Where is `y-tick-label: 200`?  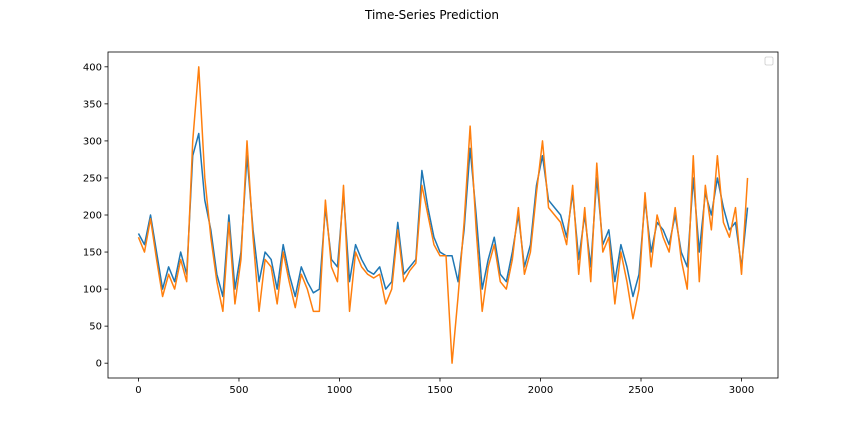 y-tick-label: 200 is located at coordinates (92, 216).